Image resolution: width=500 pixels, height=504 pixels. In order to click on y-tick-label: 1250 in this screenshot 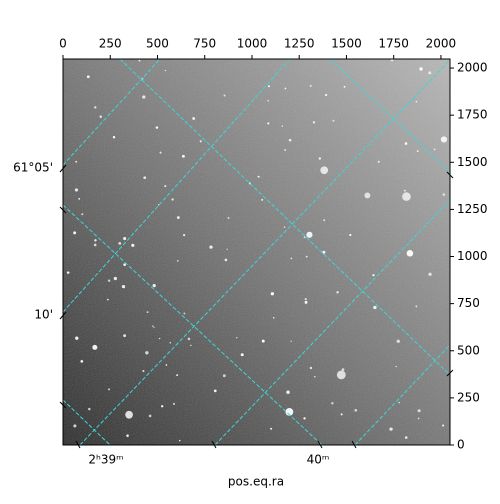, I will do `click(472, 209)`.